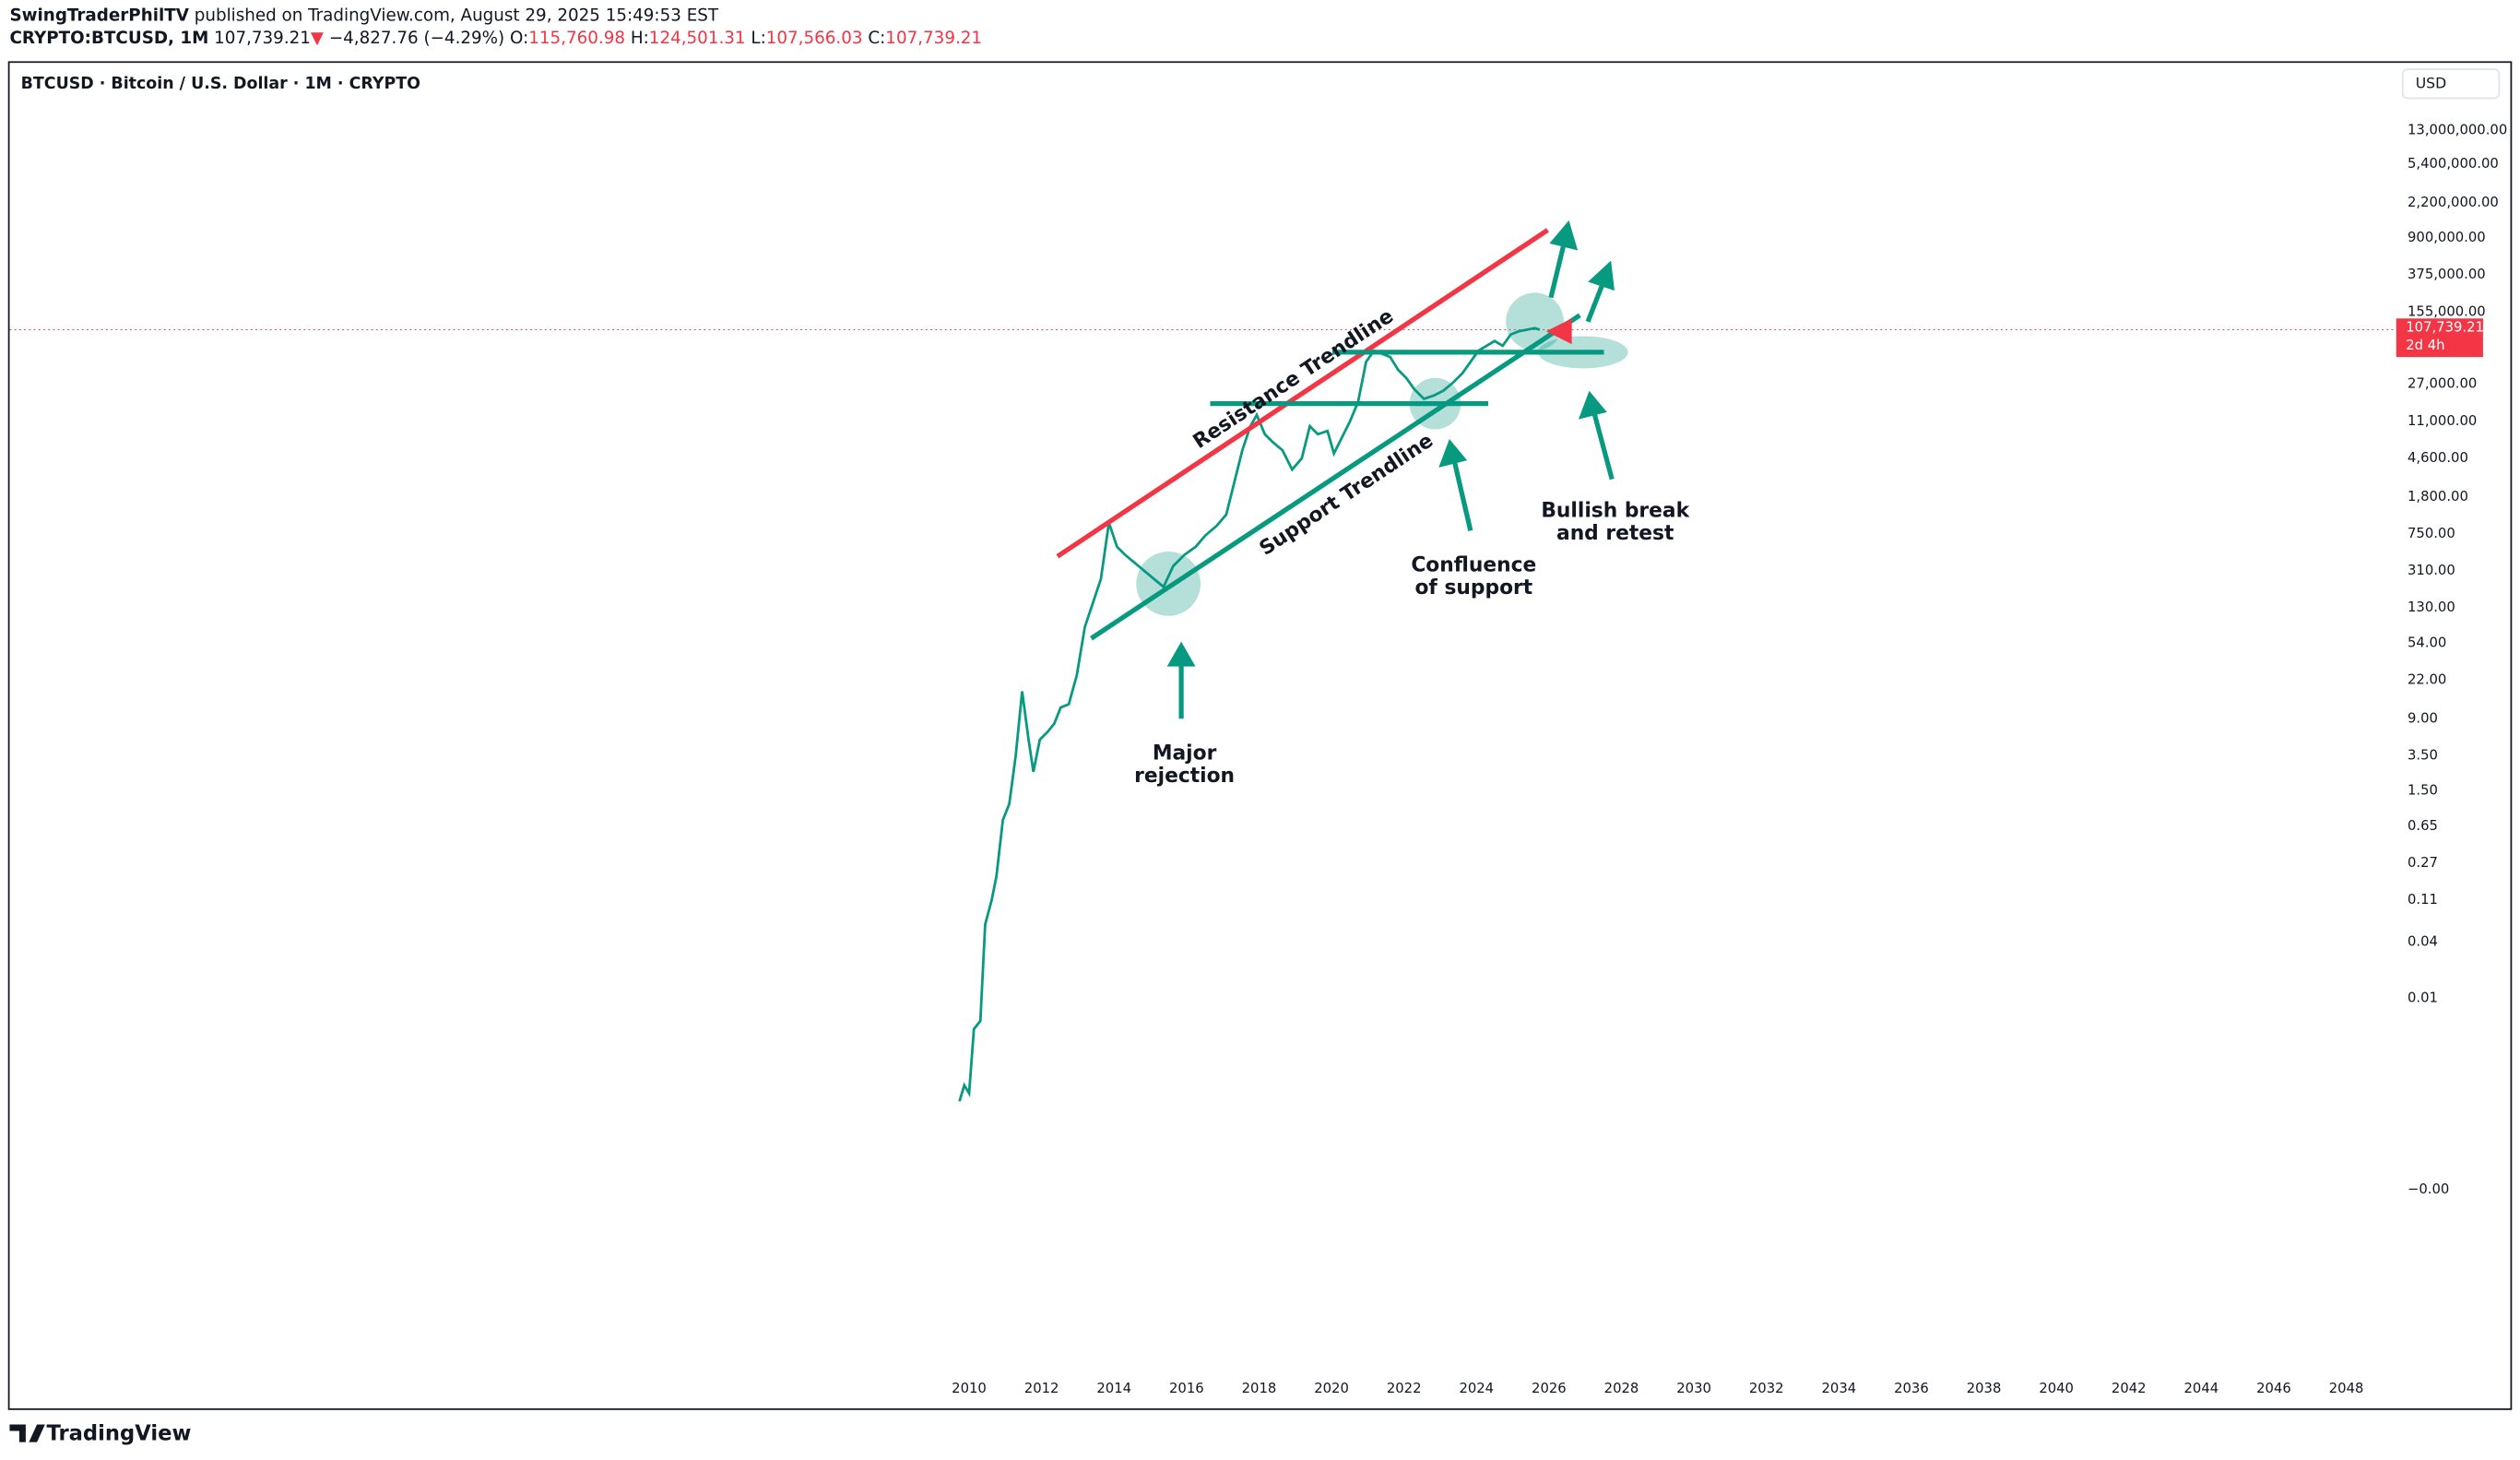  I want to click on close-label: C:, so click(876, 38).